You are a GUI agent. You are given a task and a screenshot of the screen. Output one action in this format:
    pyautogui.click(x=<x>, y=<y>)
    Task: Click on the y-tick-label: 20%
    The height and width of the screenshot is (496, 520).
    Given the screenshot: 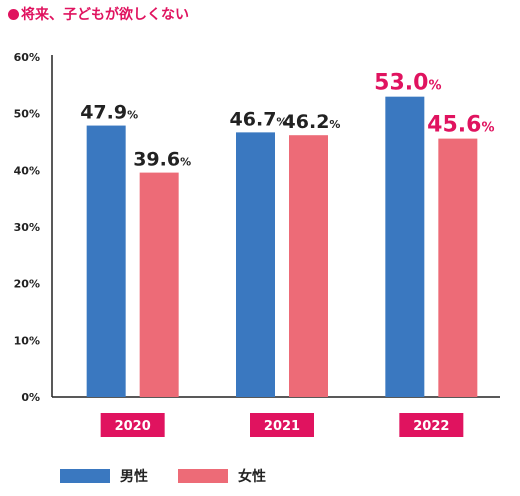 What is the action you would take?
    pyautogui.click(x=27, y=284)
    